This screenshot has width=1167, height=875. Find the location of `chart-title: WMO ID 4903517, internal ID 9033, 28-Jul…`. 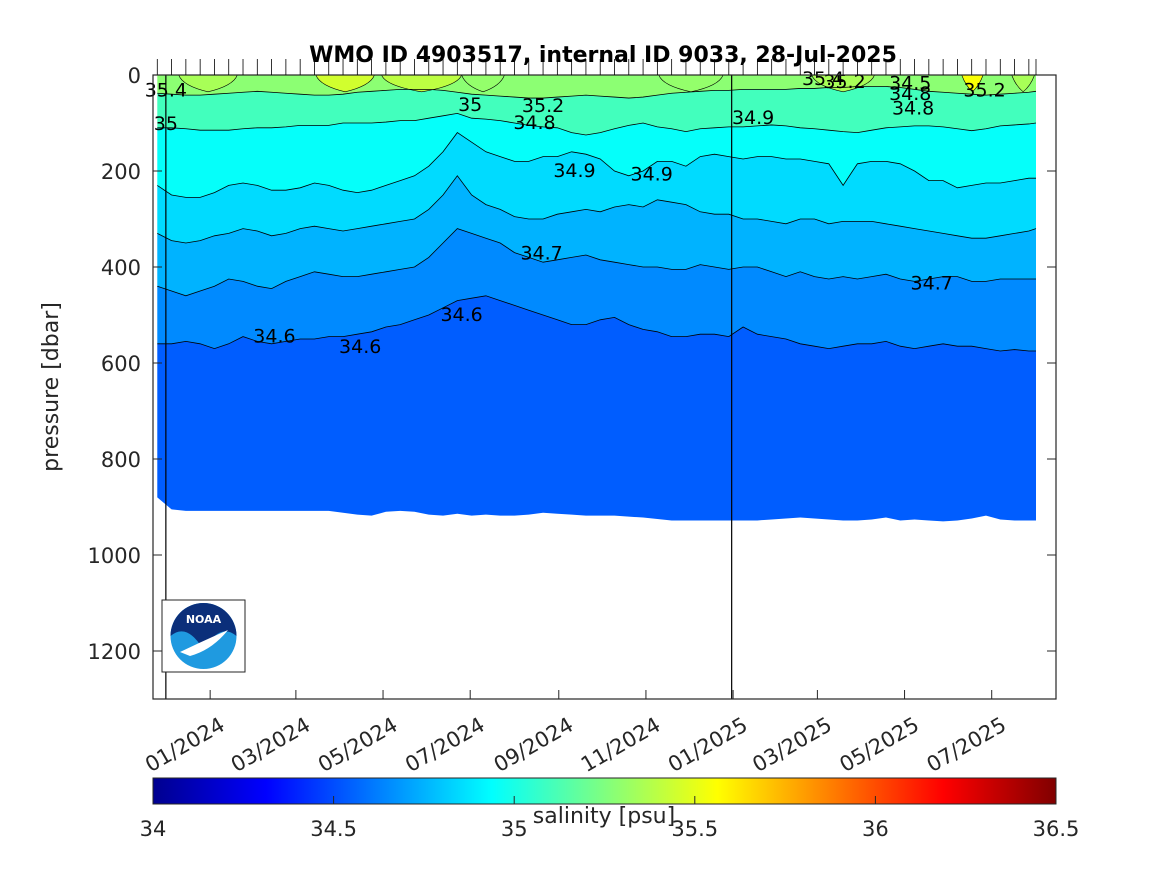

chart-title: WMO ID 4903517, internal ID 9033, 28-Jul… is located at coordinates (603, 55).